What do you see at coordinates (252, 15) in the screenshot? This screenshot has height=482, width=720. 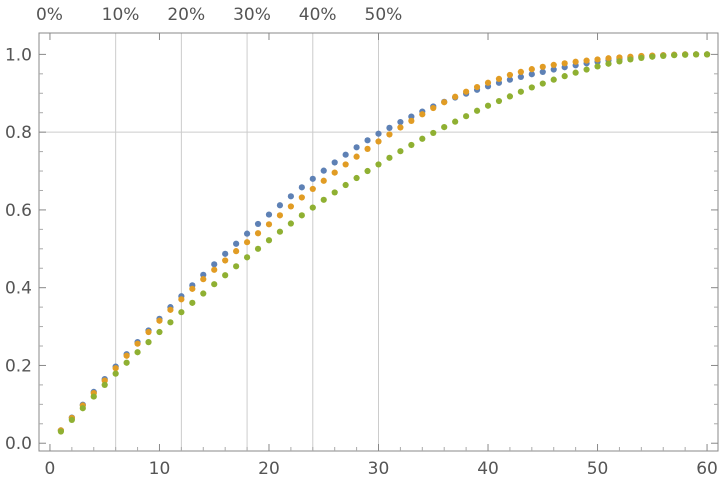 I see `top-axis-label: 30%` at bounding box center [252, 15].